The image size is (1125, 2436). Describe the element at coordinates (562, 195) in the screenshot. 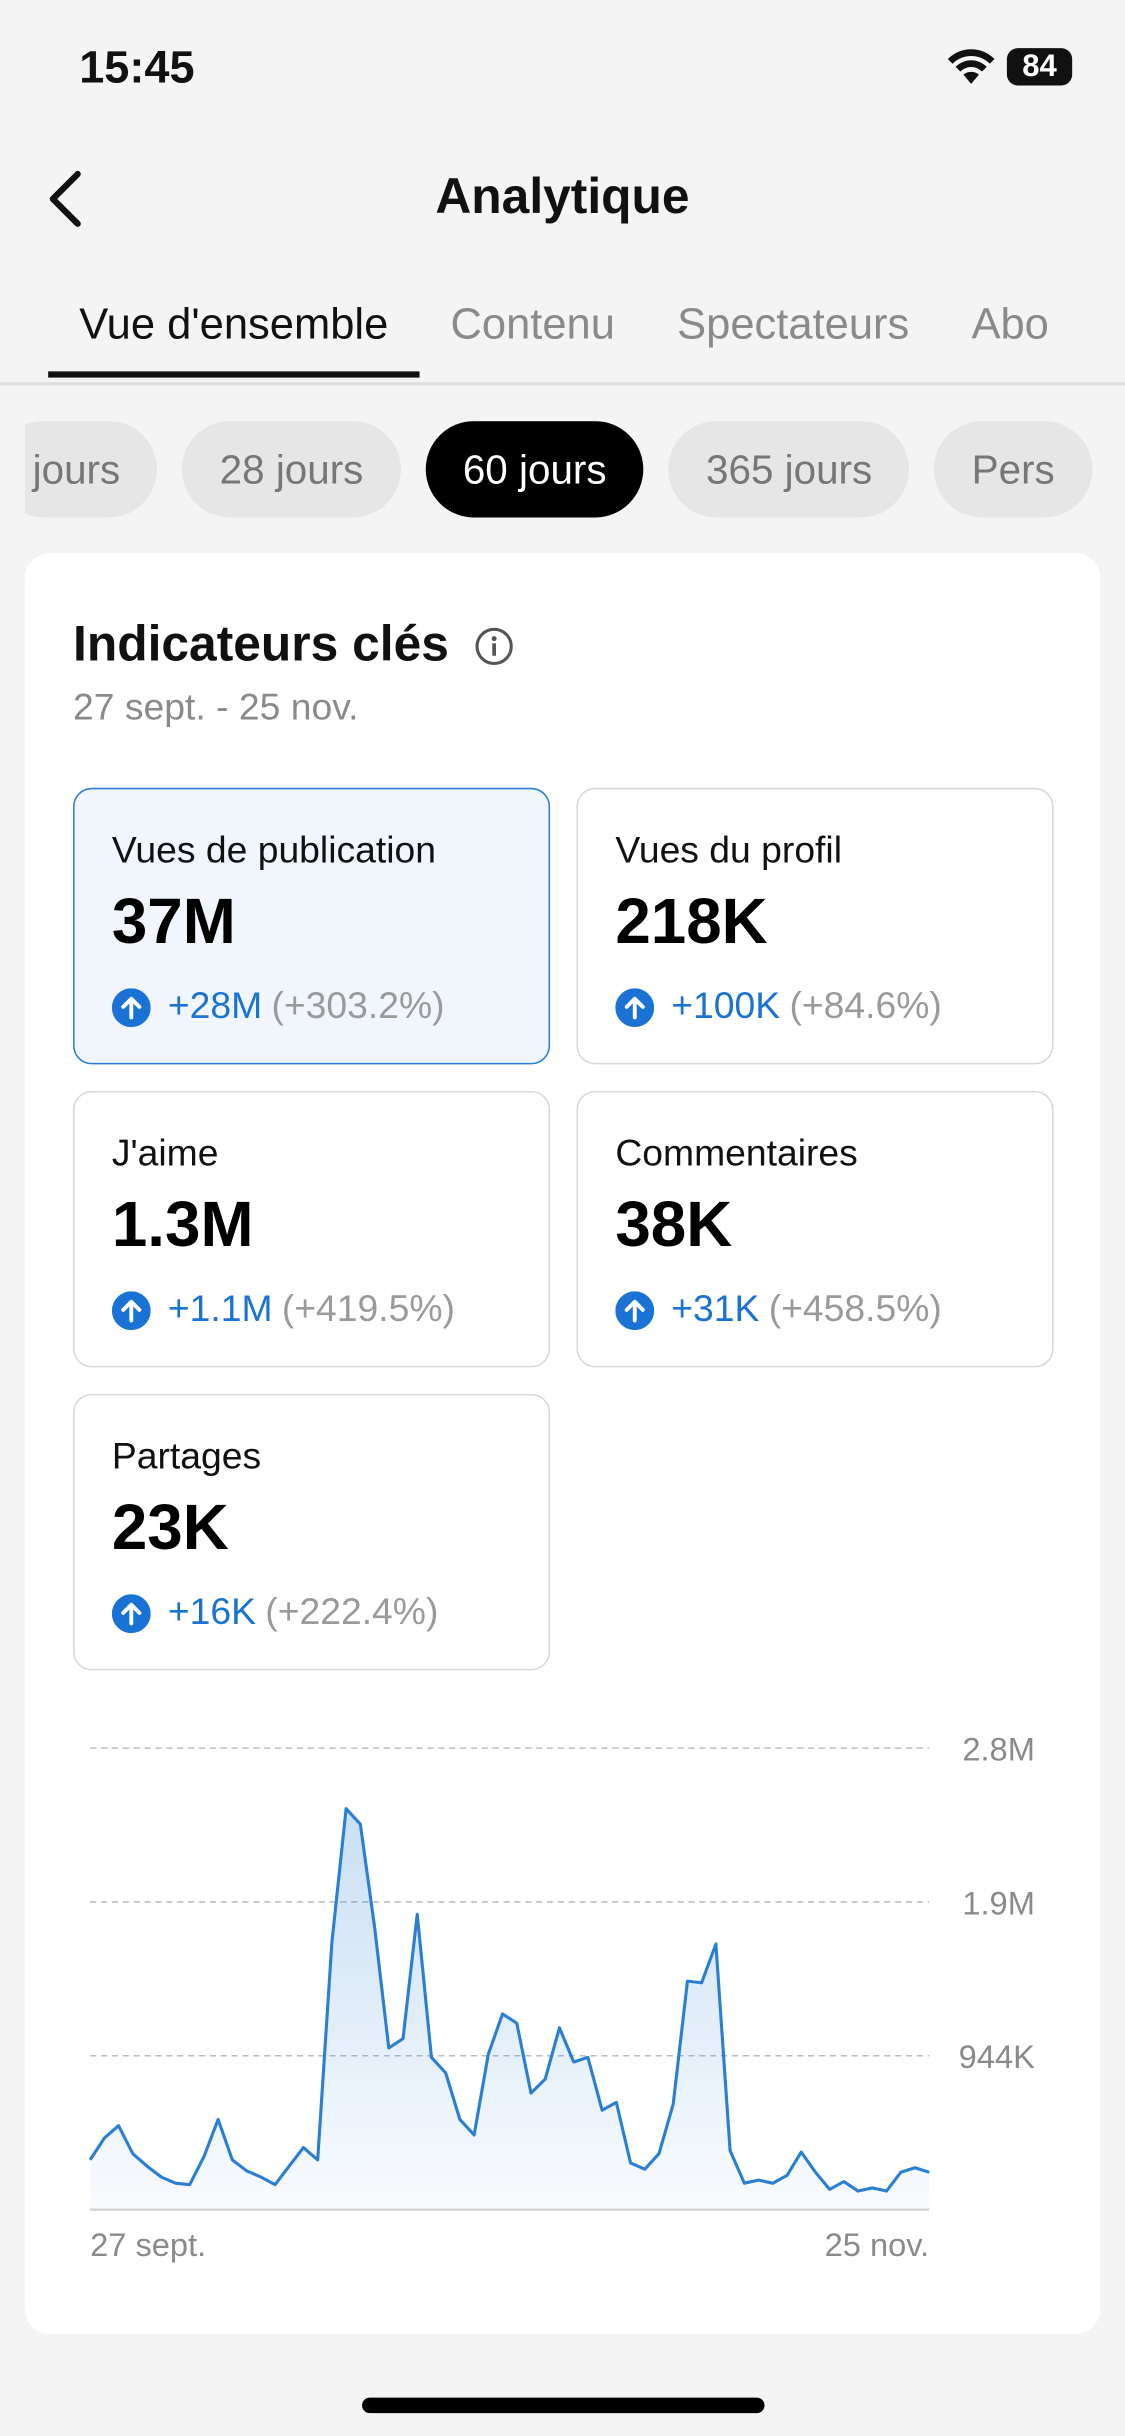

I see `page-title: Analytique` at that location.